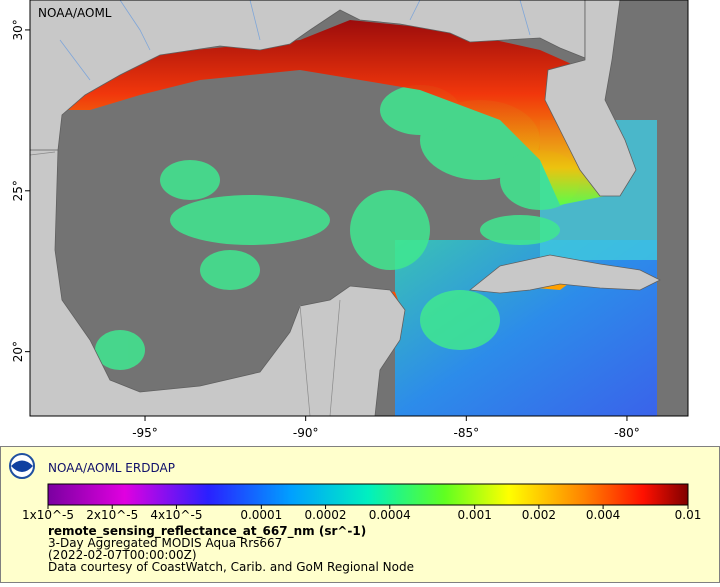 The image size is (720, 587). Describe the element at coordinates (627, 433) in the screenshot. I see `x-tick-label: -80°` at that location.